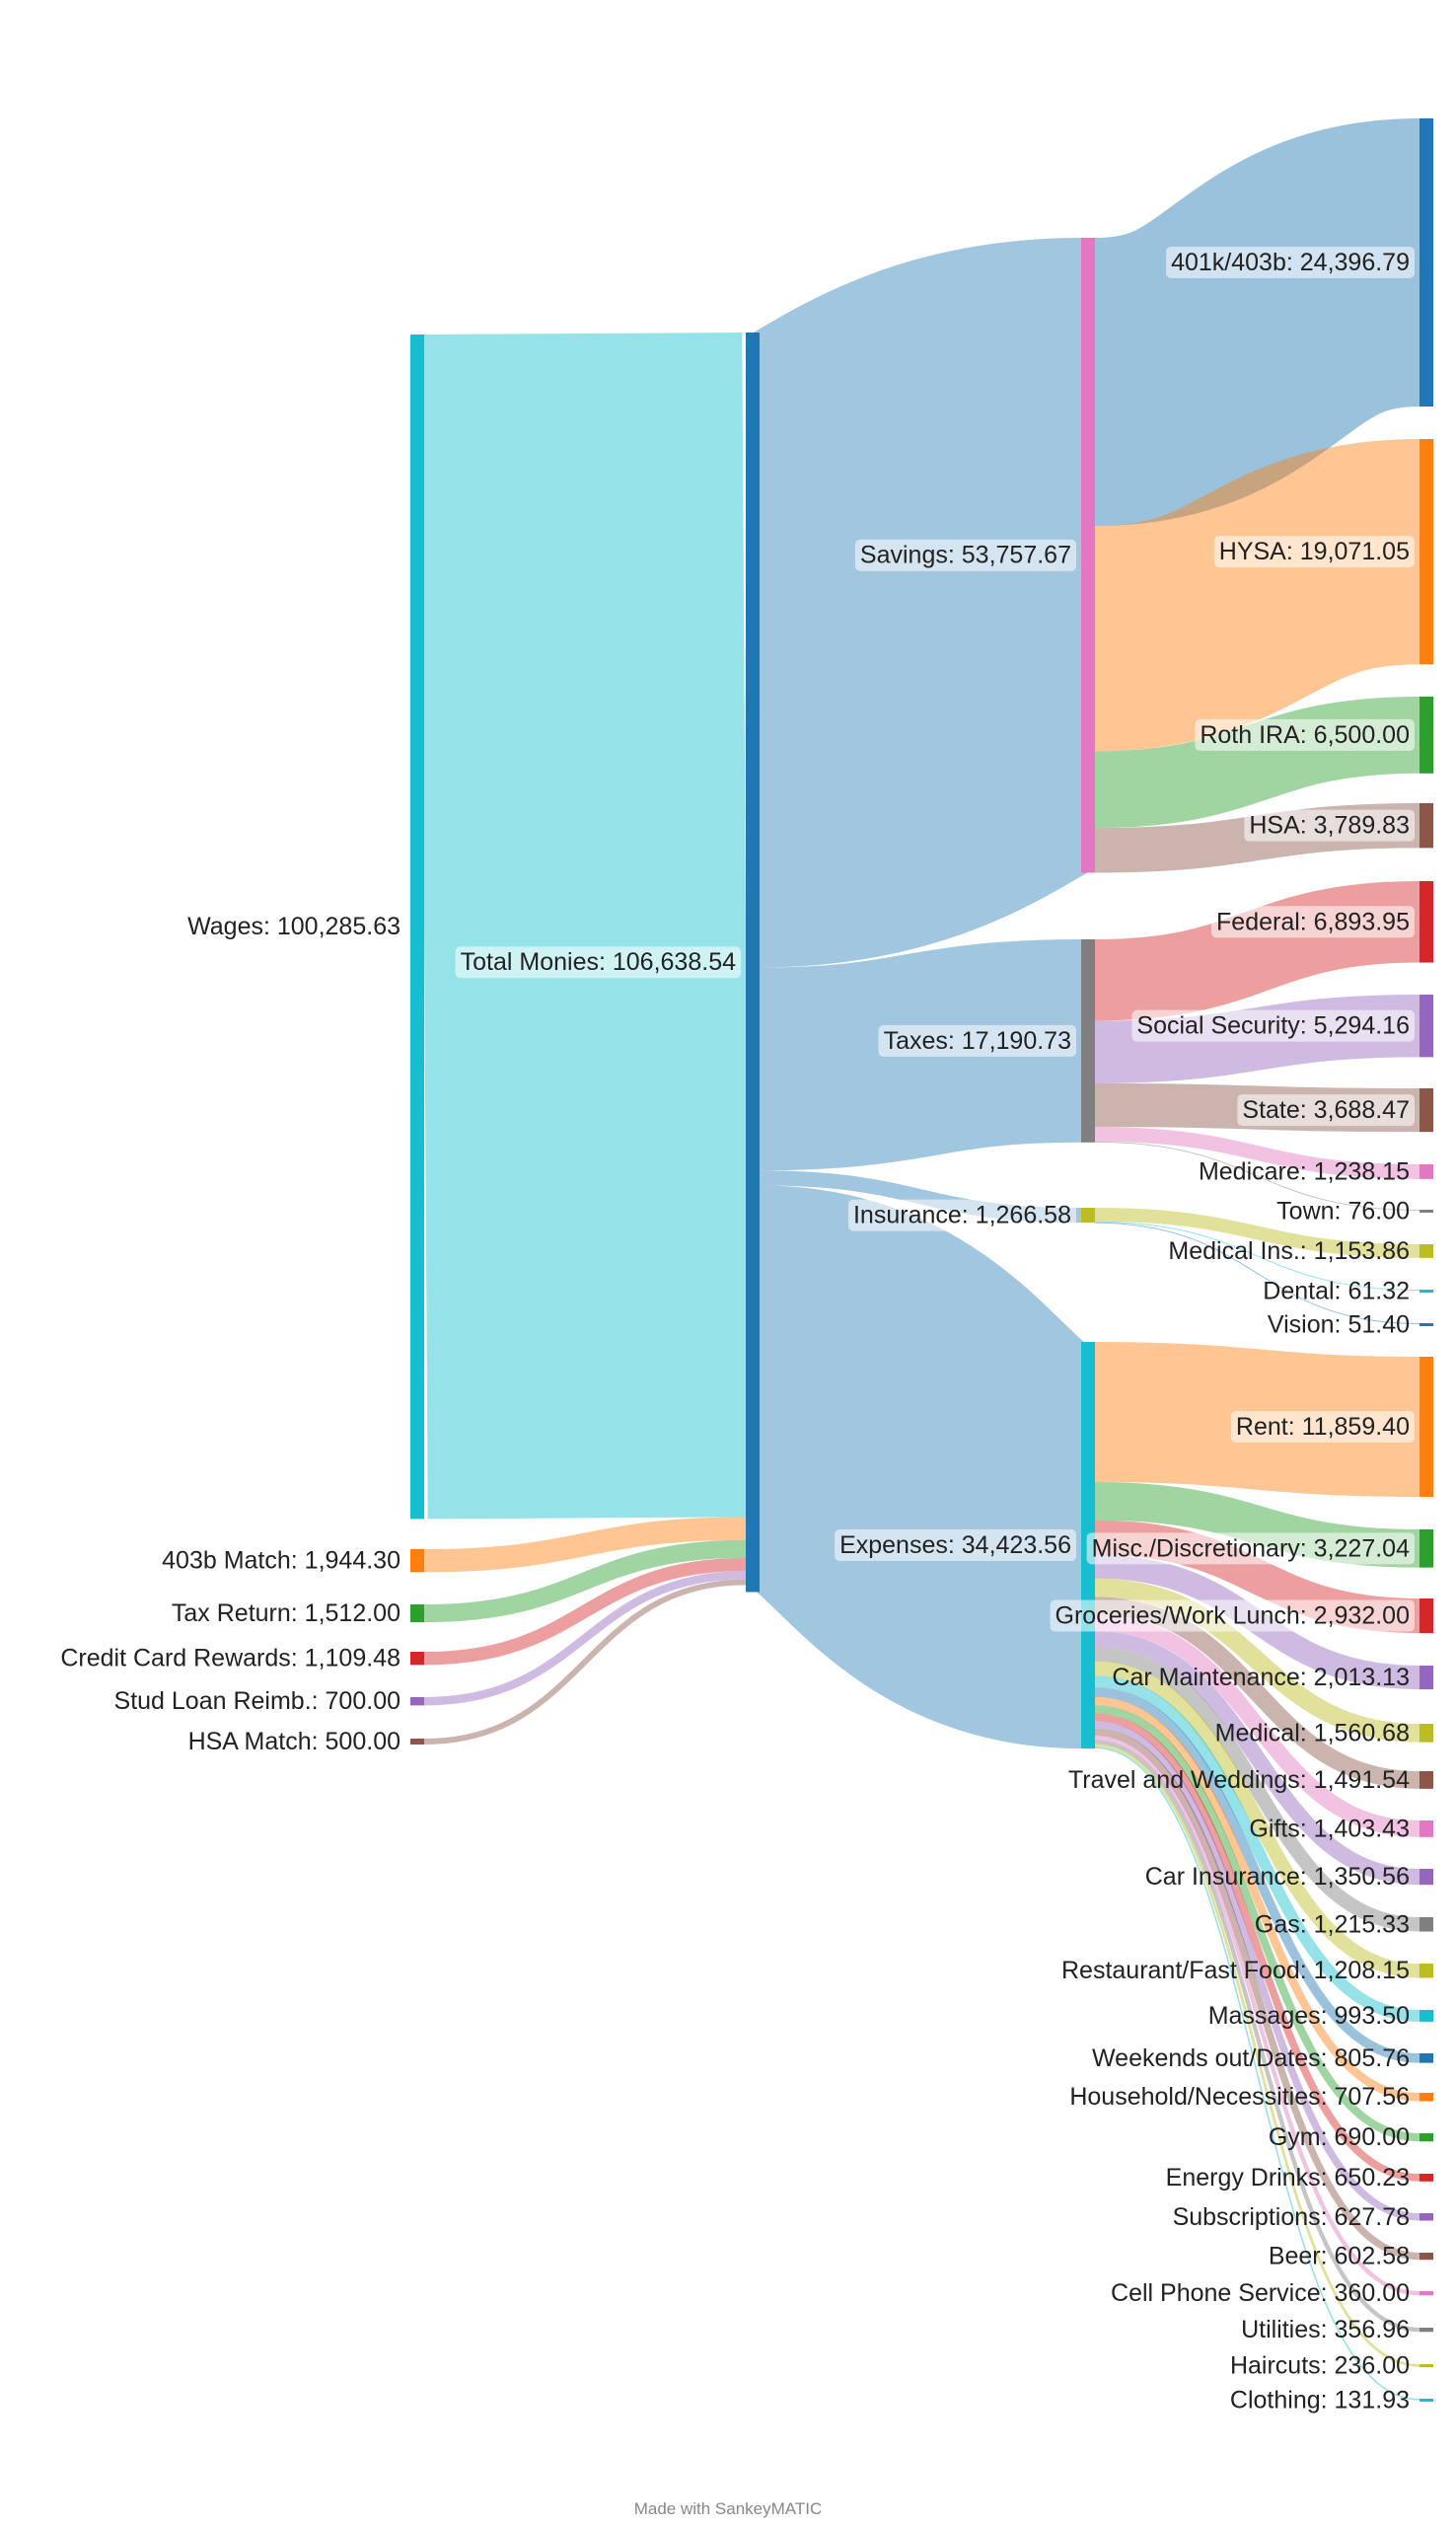 This screenshot has width=1456, height=2526. Describe the element at coordinates (1355, 826) in the screenshot. I see `node-value: : 3,789.83` at that location.